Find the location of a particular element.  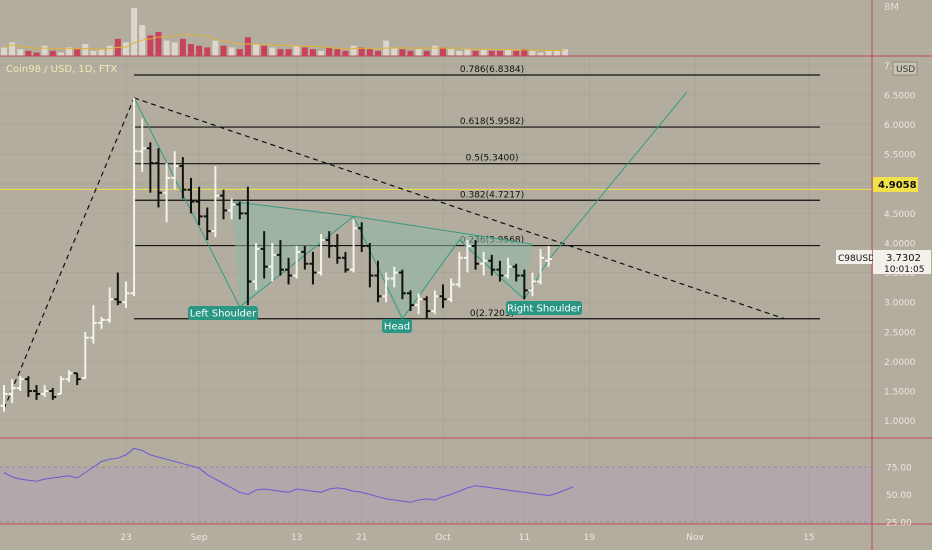

right-shoulder-label: Right Shoulder is located at coordinates (544, 309).